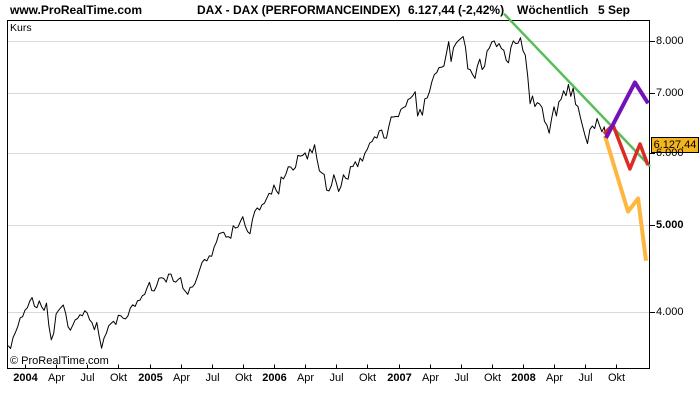 The width and height of the screenshot is (700, 400). I want to click on prorealtime-logo-text: www.ProRealTime.com, so click(76, 10).